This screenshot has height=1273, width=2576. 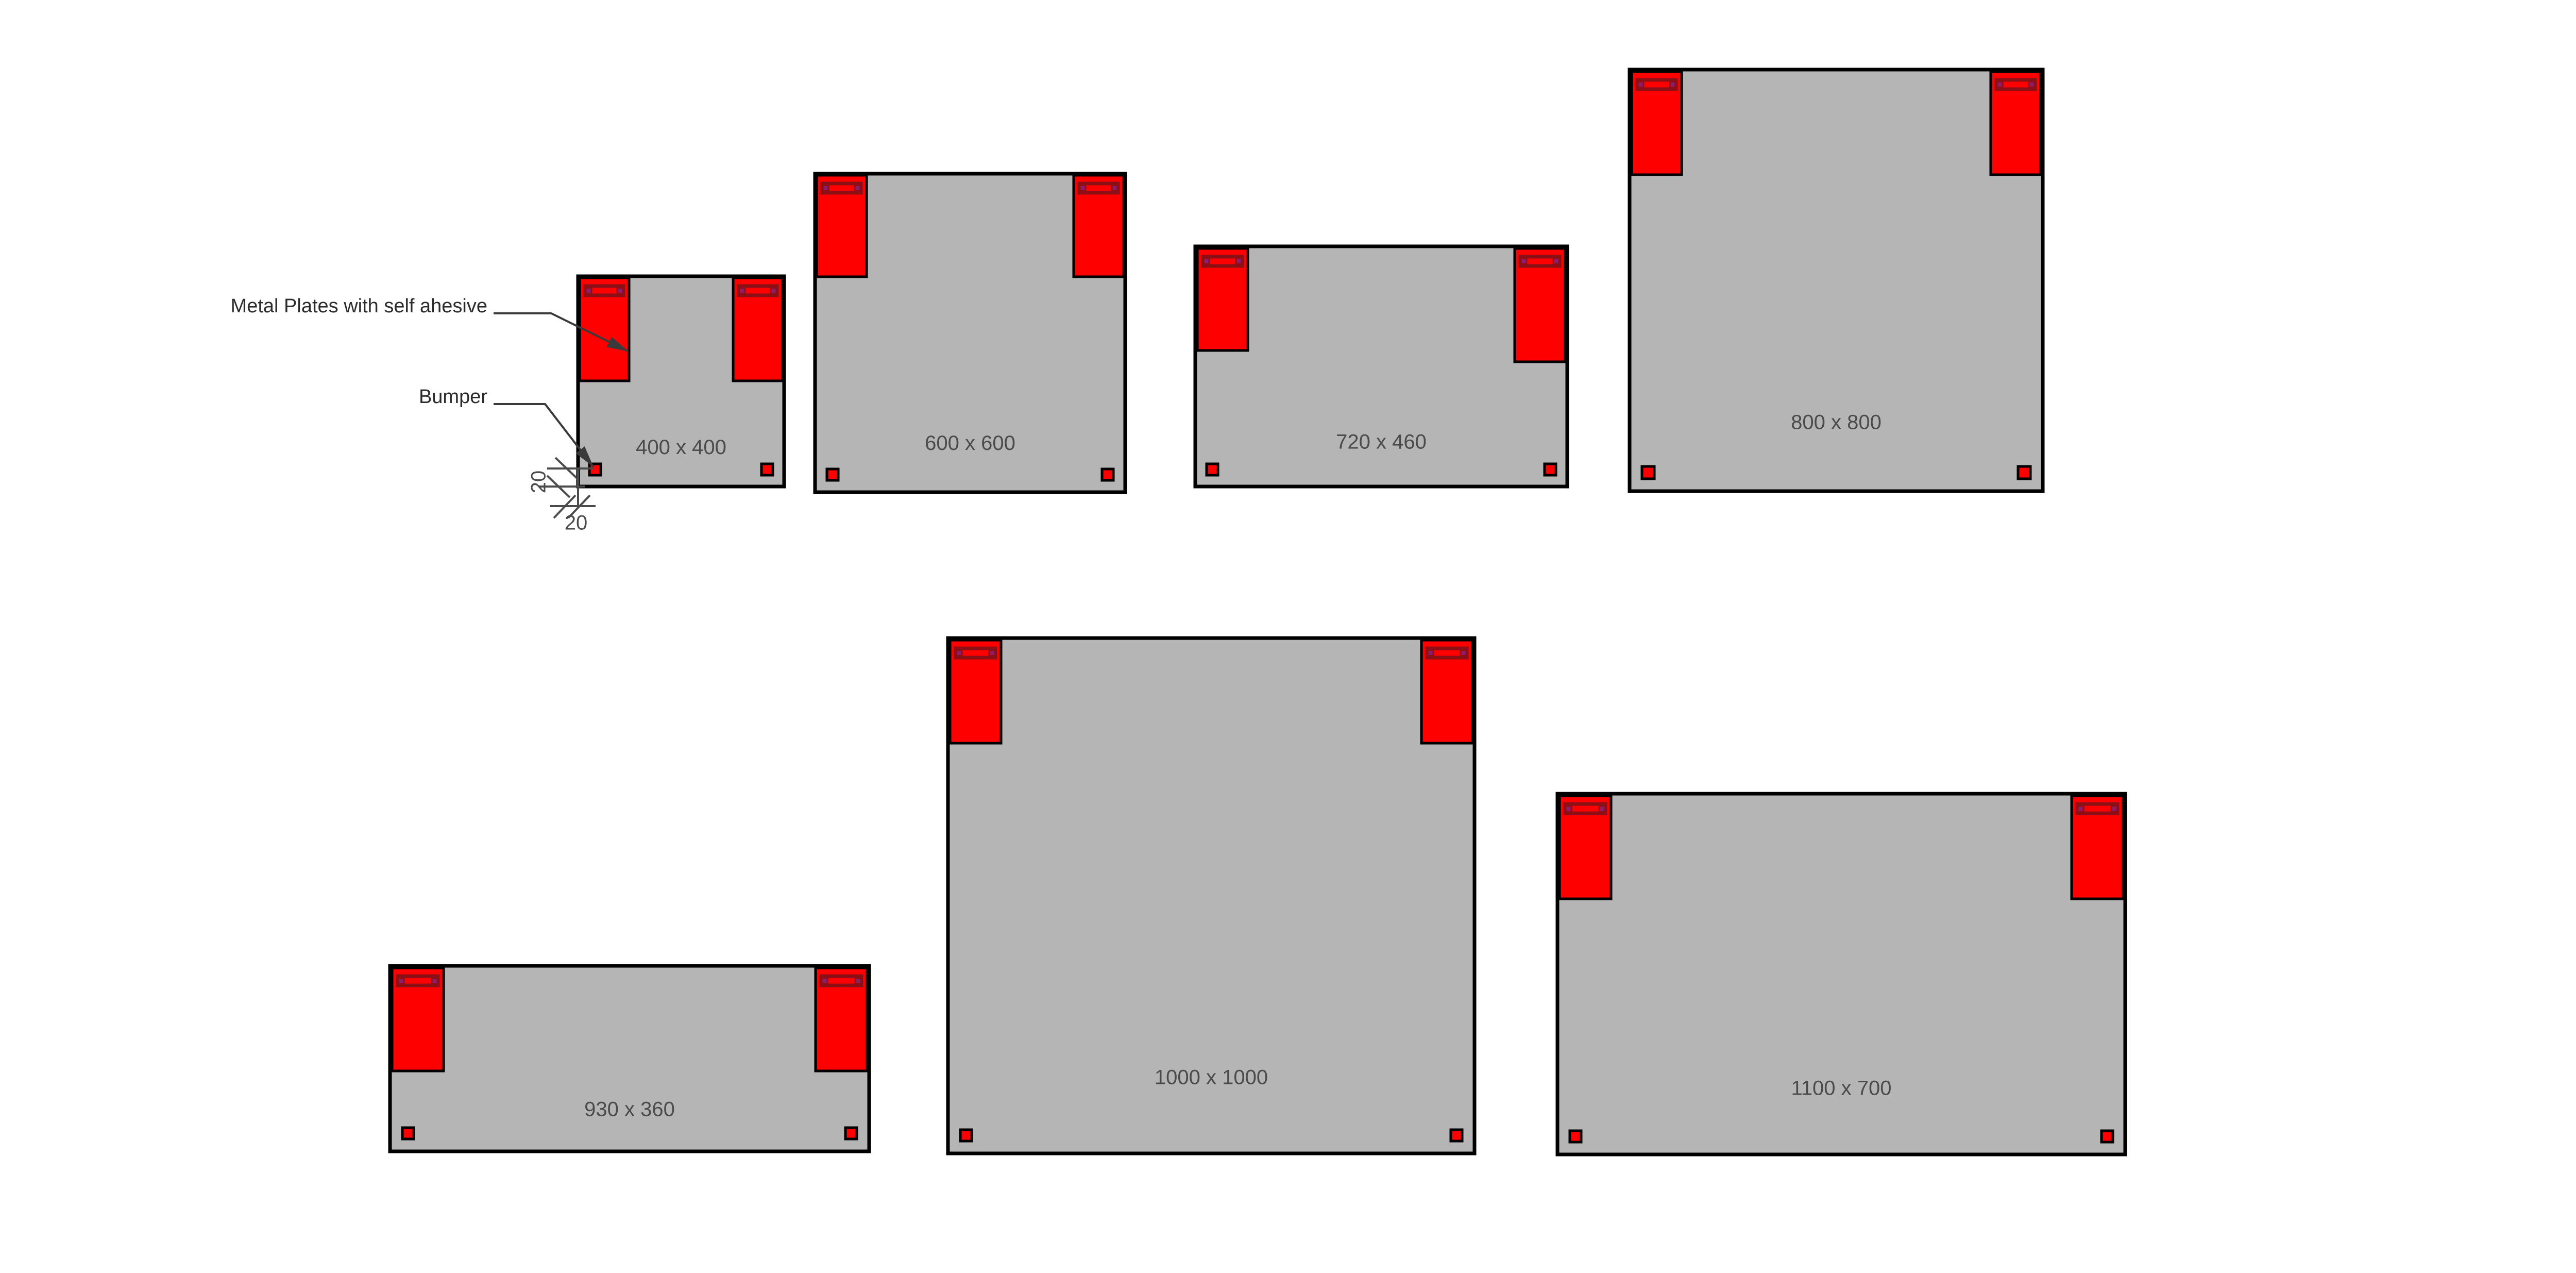 I want to click on panel-size-label: 720 x 460, so click(x=1381, y=442).